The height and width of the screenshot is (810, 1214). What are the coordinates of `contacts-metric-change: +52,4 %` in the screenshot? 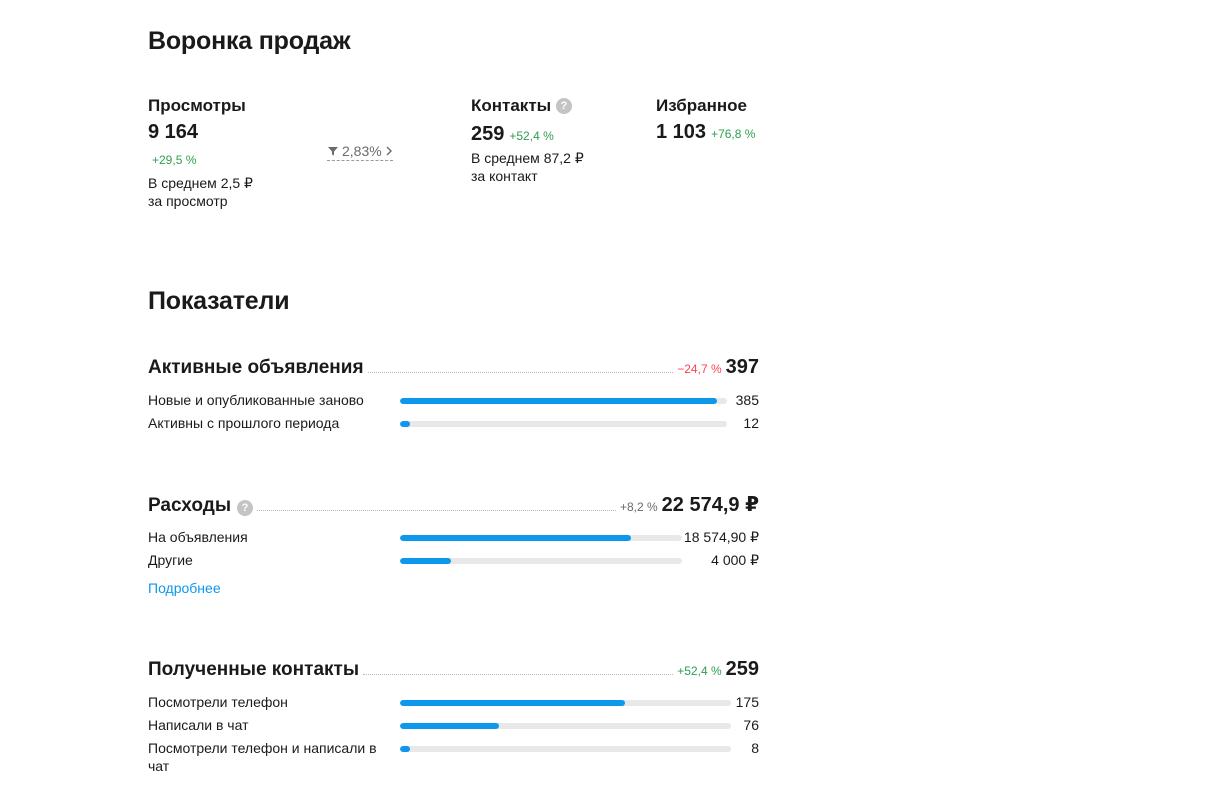 It's located at (699, 671).